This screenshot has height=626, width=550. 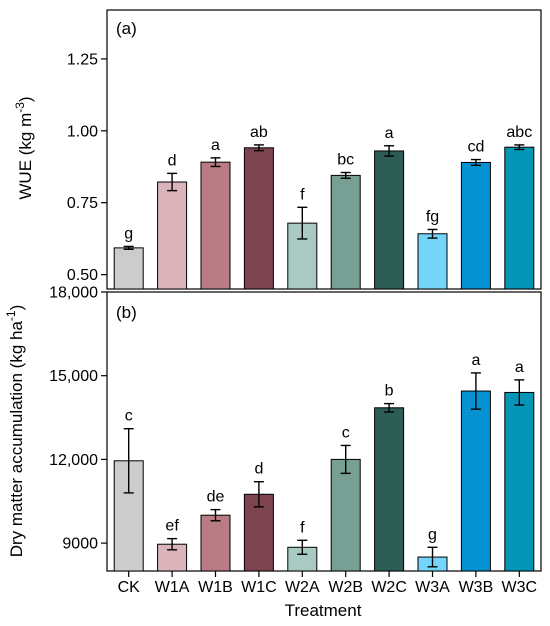 I want to click on panel-b-y-tick-label: 12,000, so click(x=73, y=460).